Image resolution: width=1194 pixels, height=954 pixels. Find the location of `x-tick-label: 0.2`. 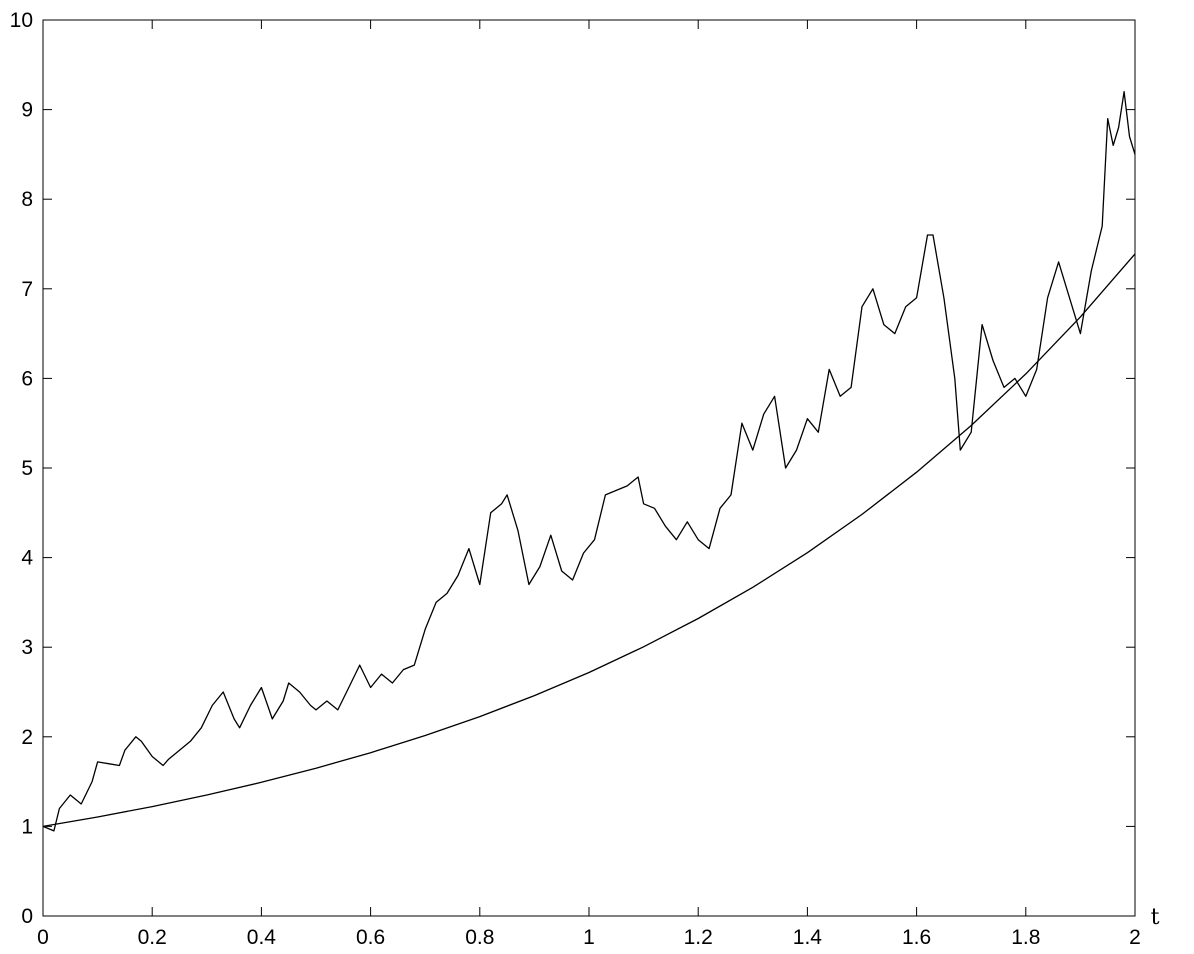

x-tick-label: 0.2 is located at coordinates (152, 937).